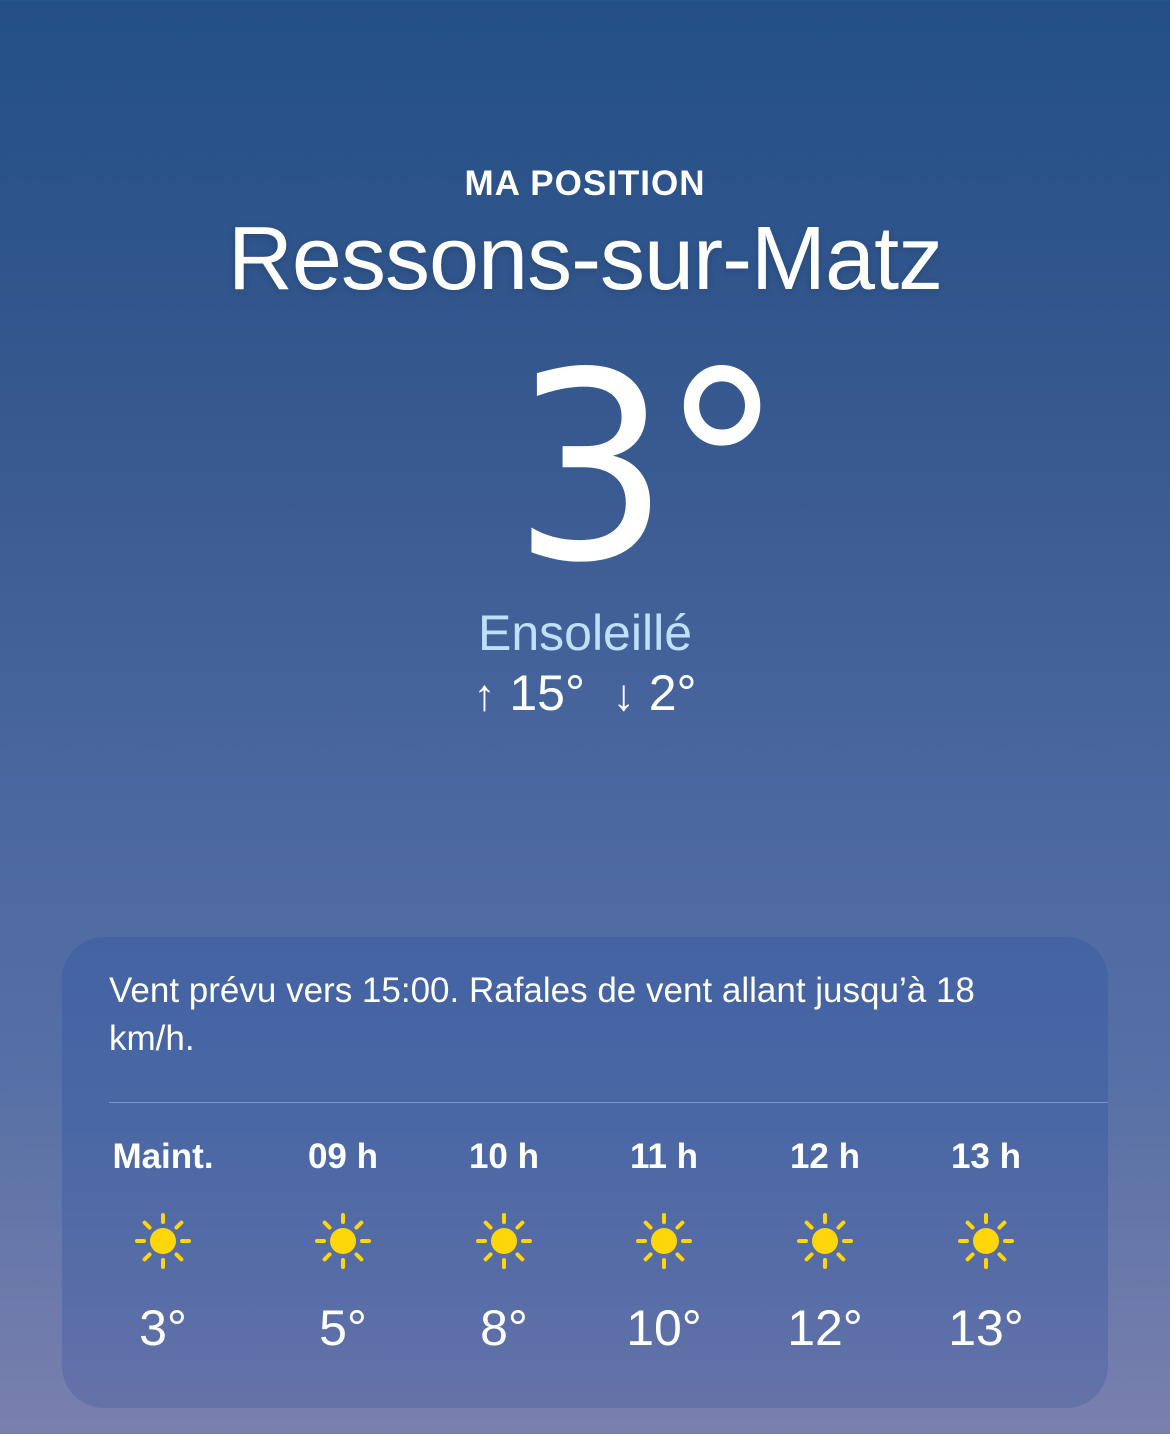  I want to click on hour-temp: 10°, so click(664, 1328).